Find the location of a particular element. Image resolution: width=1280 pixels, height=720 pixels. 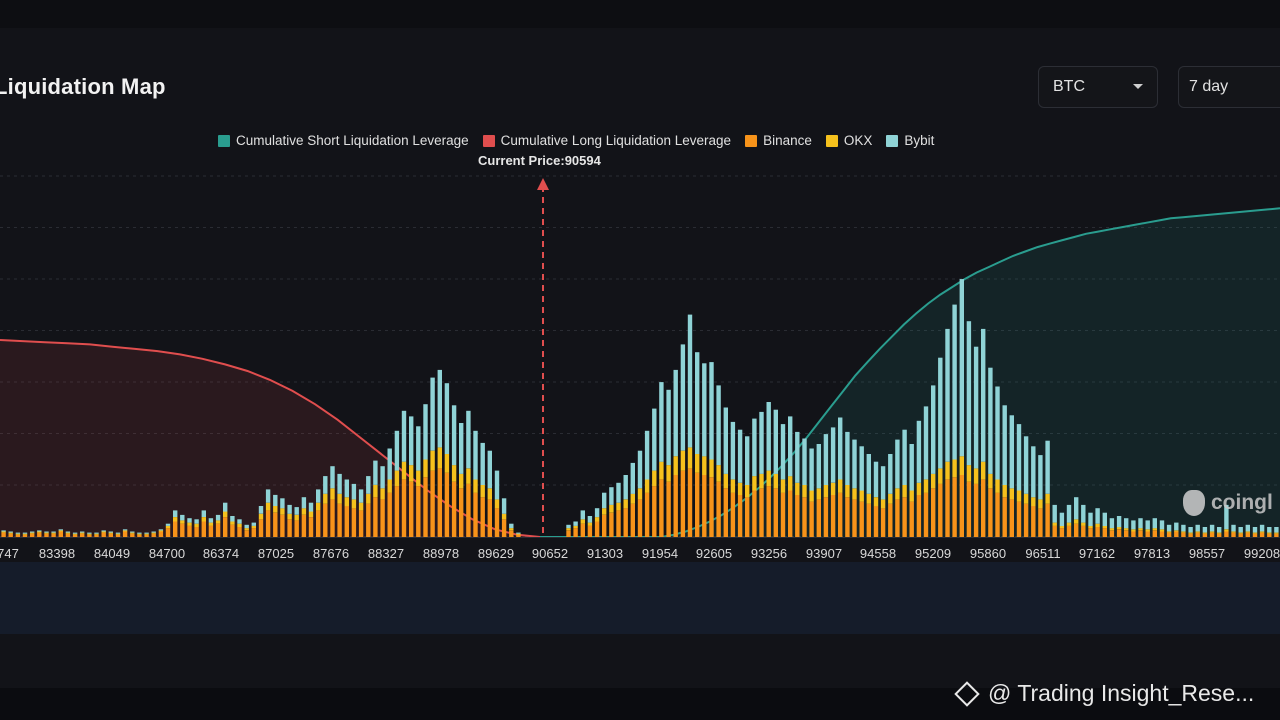

legend-swatch-okx is located at coordinates (831, 140).